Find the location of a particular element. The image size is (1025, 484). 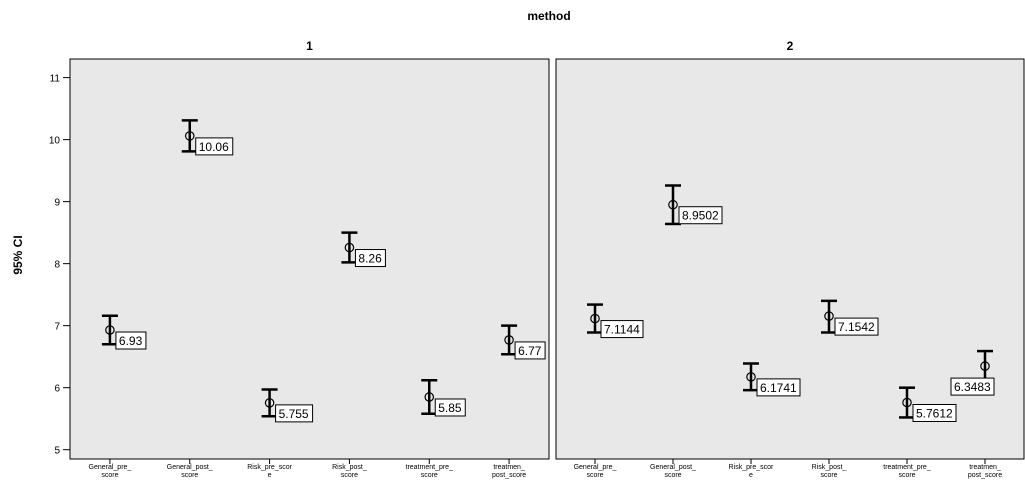

x-tick-label-line: General_pre_ is located at coordinates (110, 467).